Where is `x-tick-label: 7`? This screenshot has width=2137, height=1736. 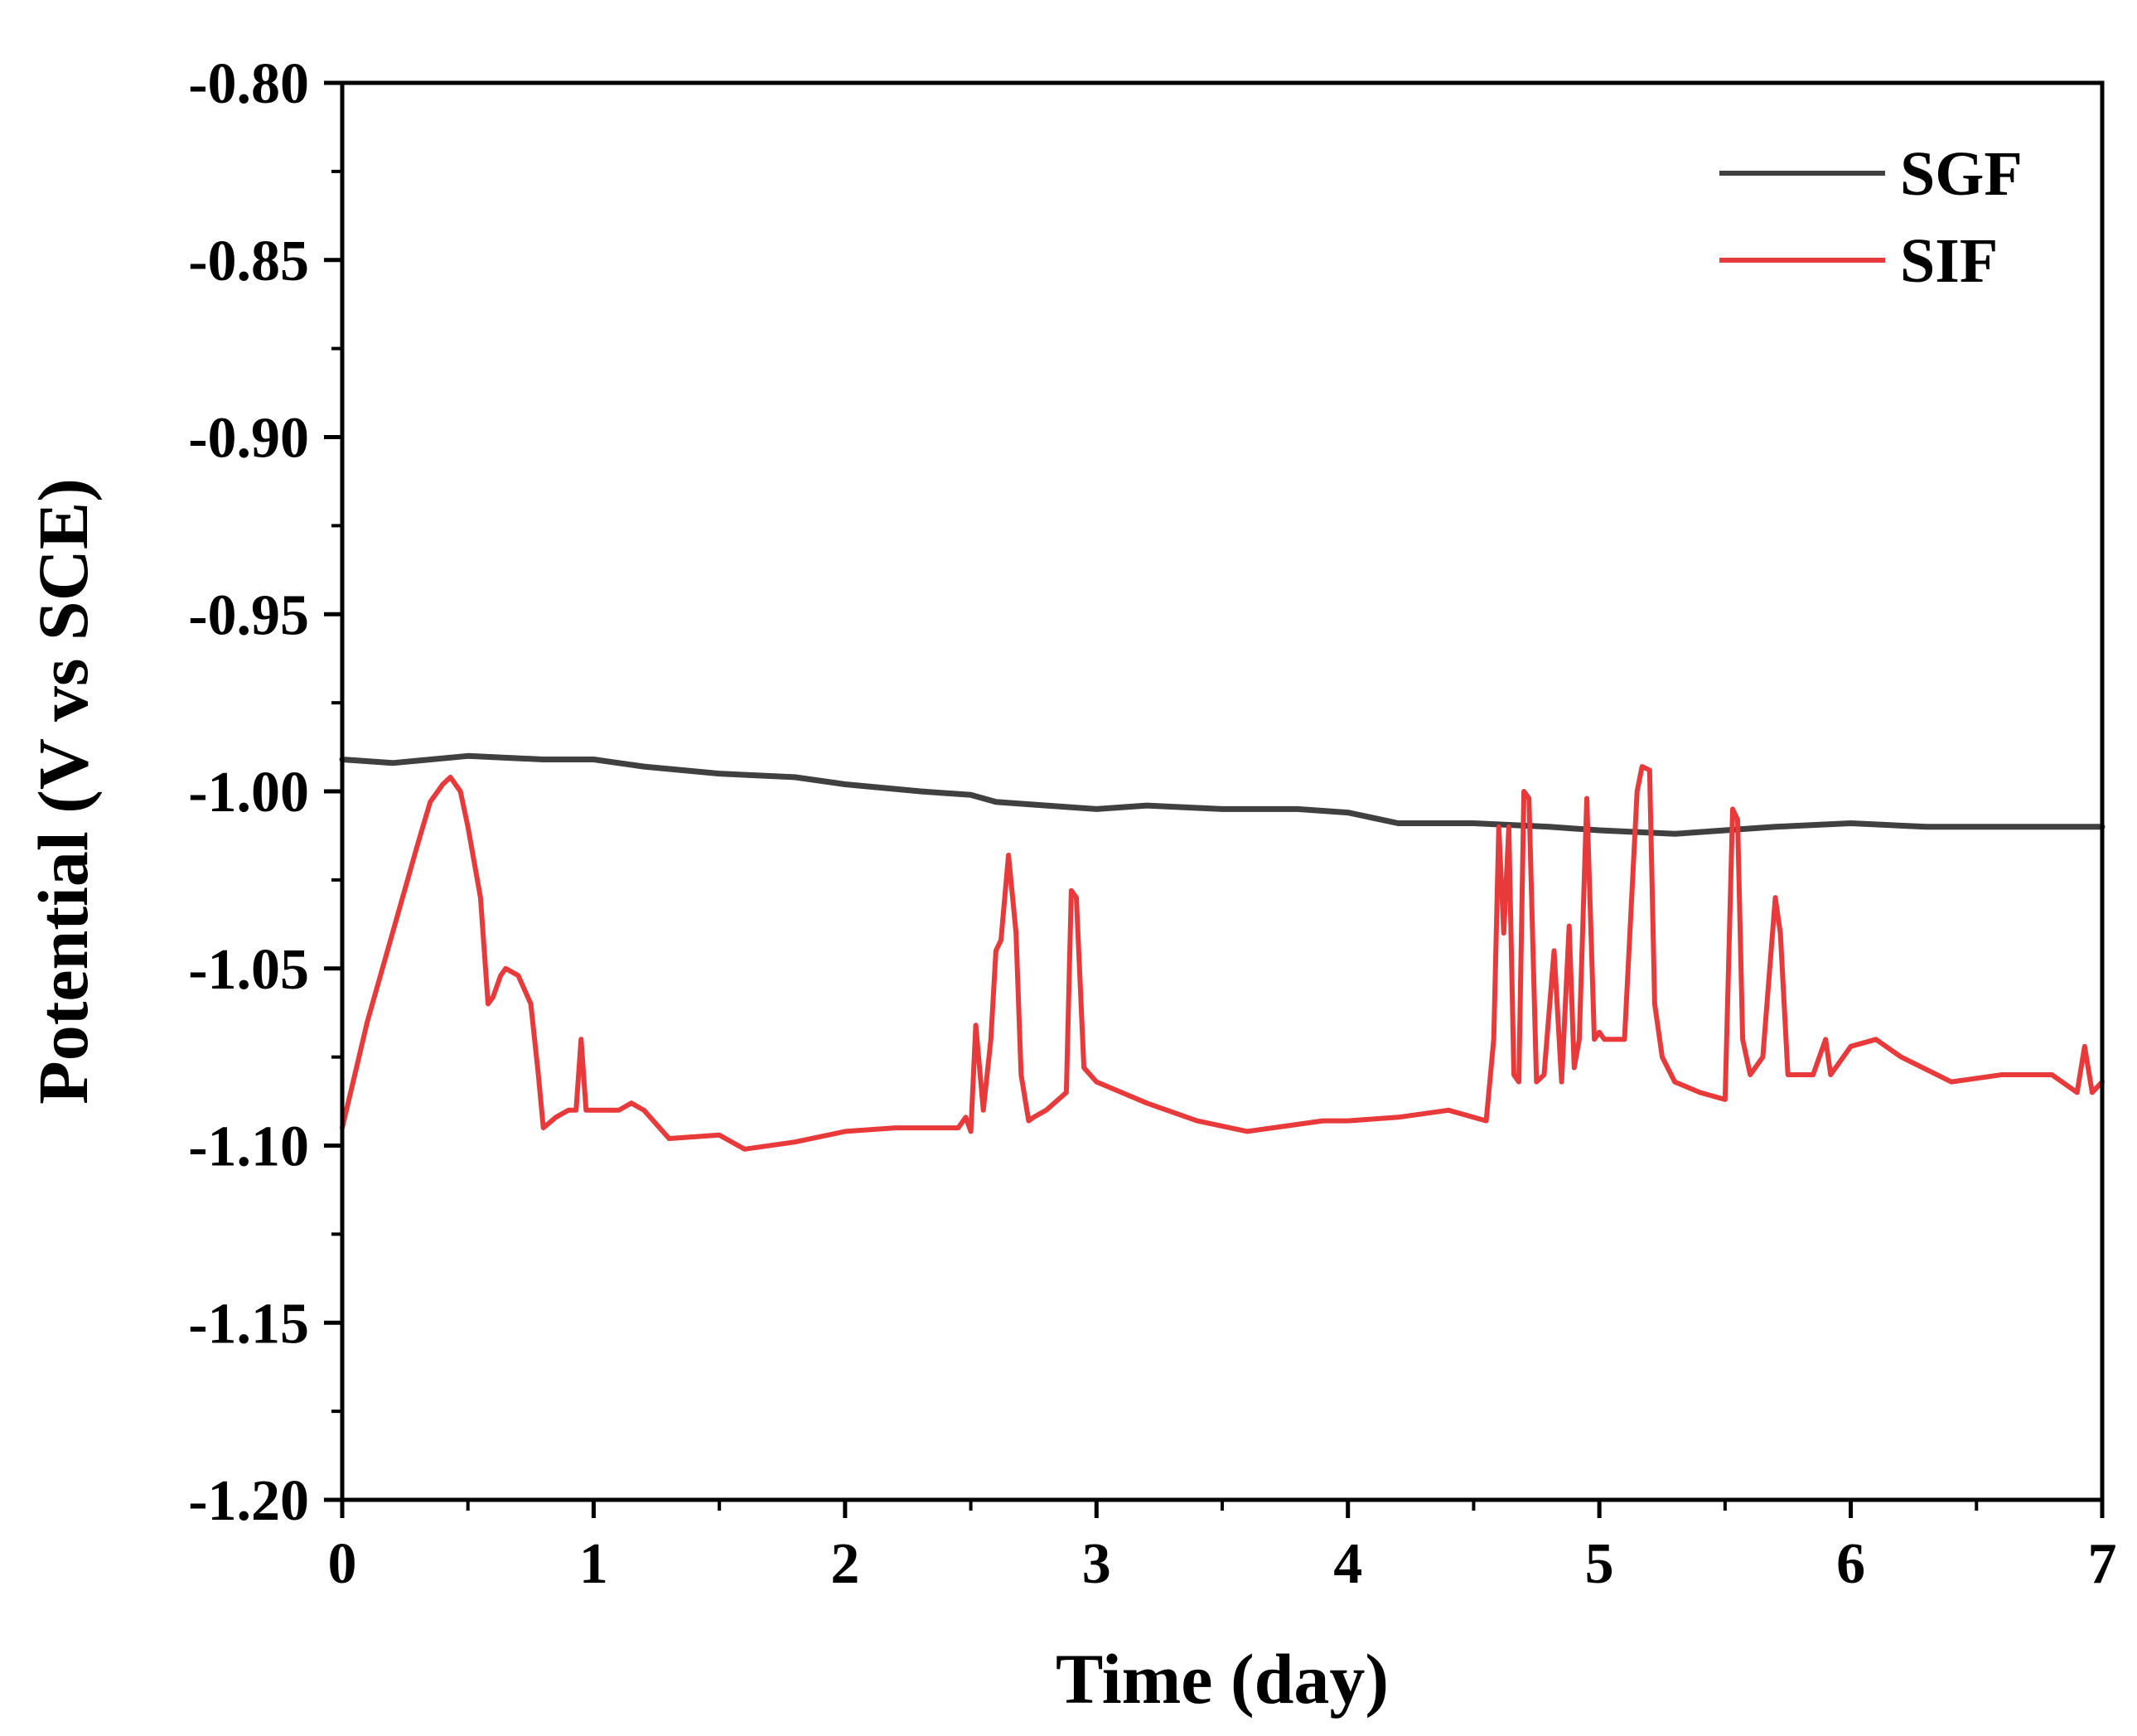 x-tick-label: 7 is located at coordinates (2102, 1564).